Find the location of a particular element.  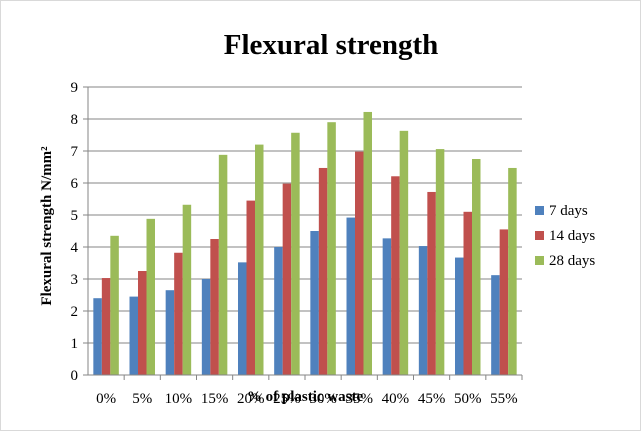

x-axis-label: % of plastic waste is located at coordinates (305, 397).